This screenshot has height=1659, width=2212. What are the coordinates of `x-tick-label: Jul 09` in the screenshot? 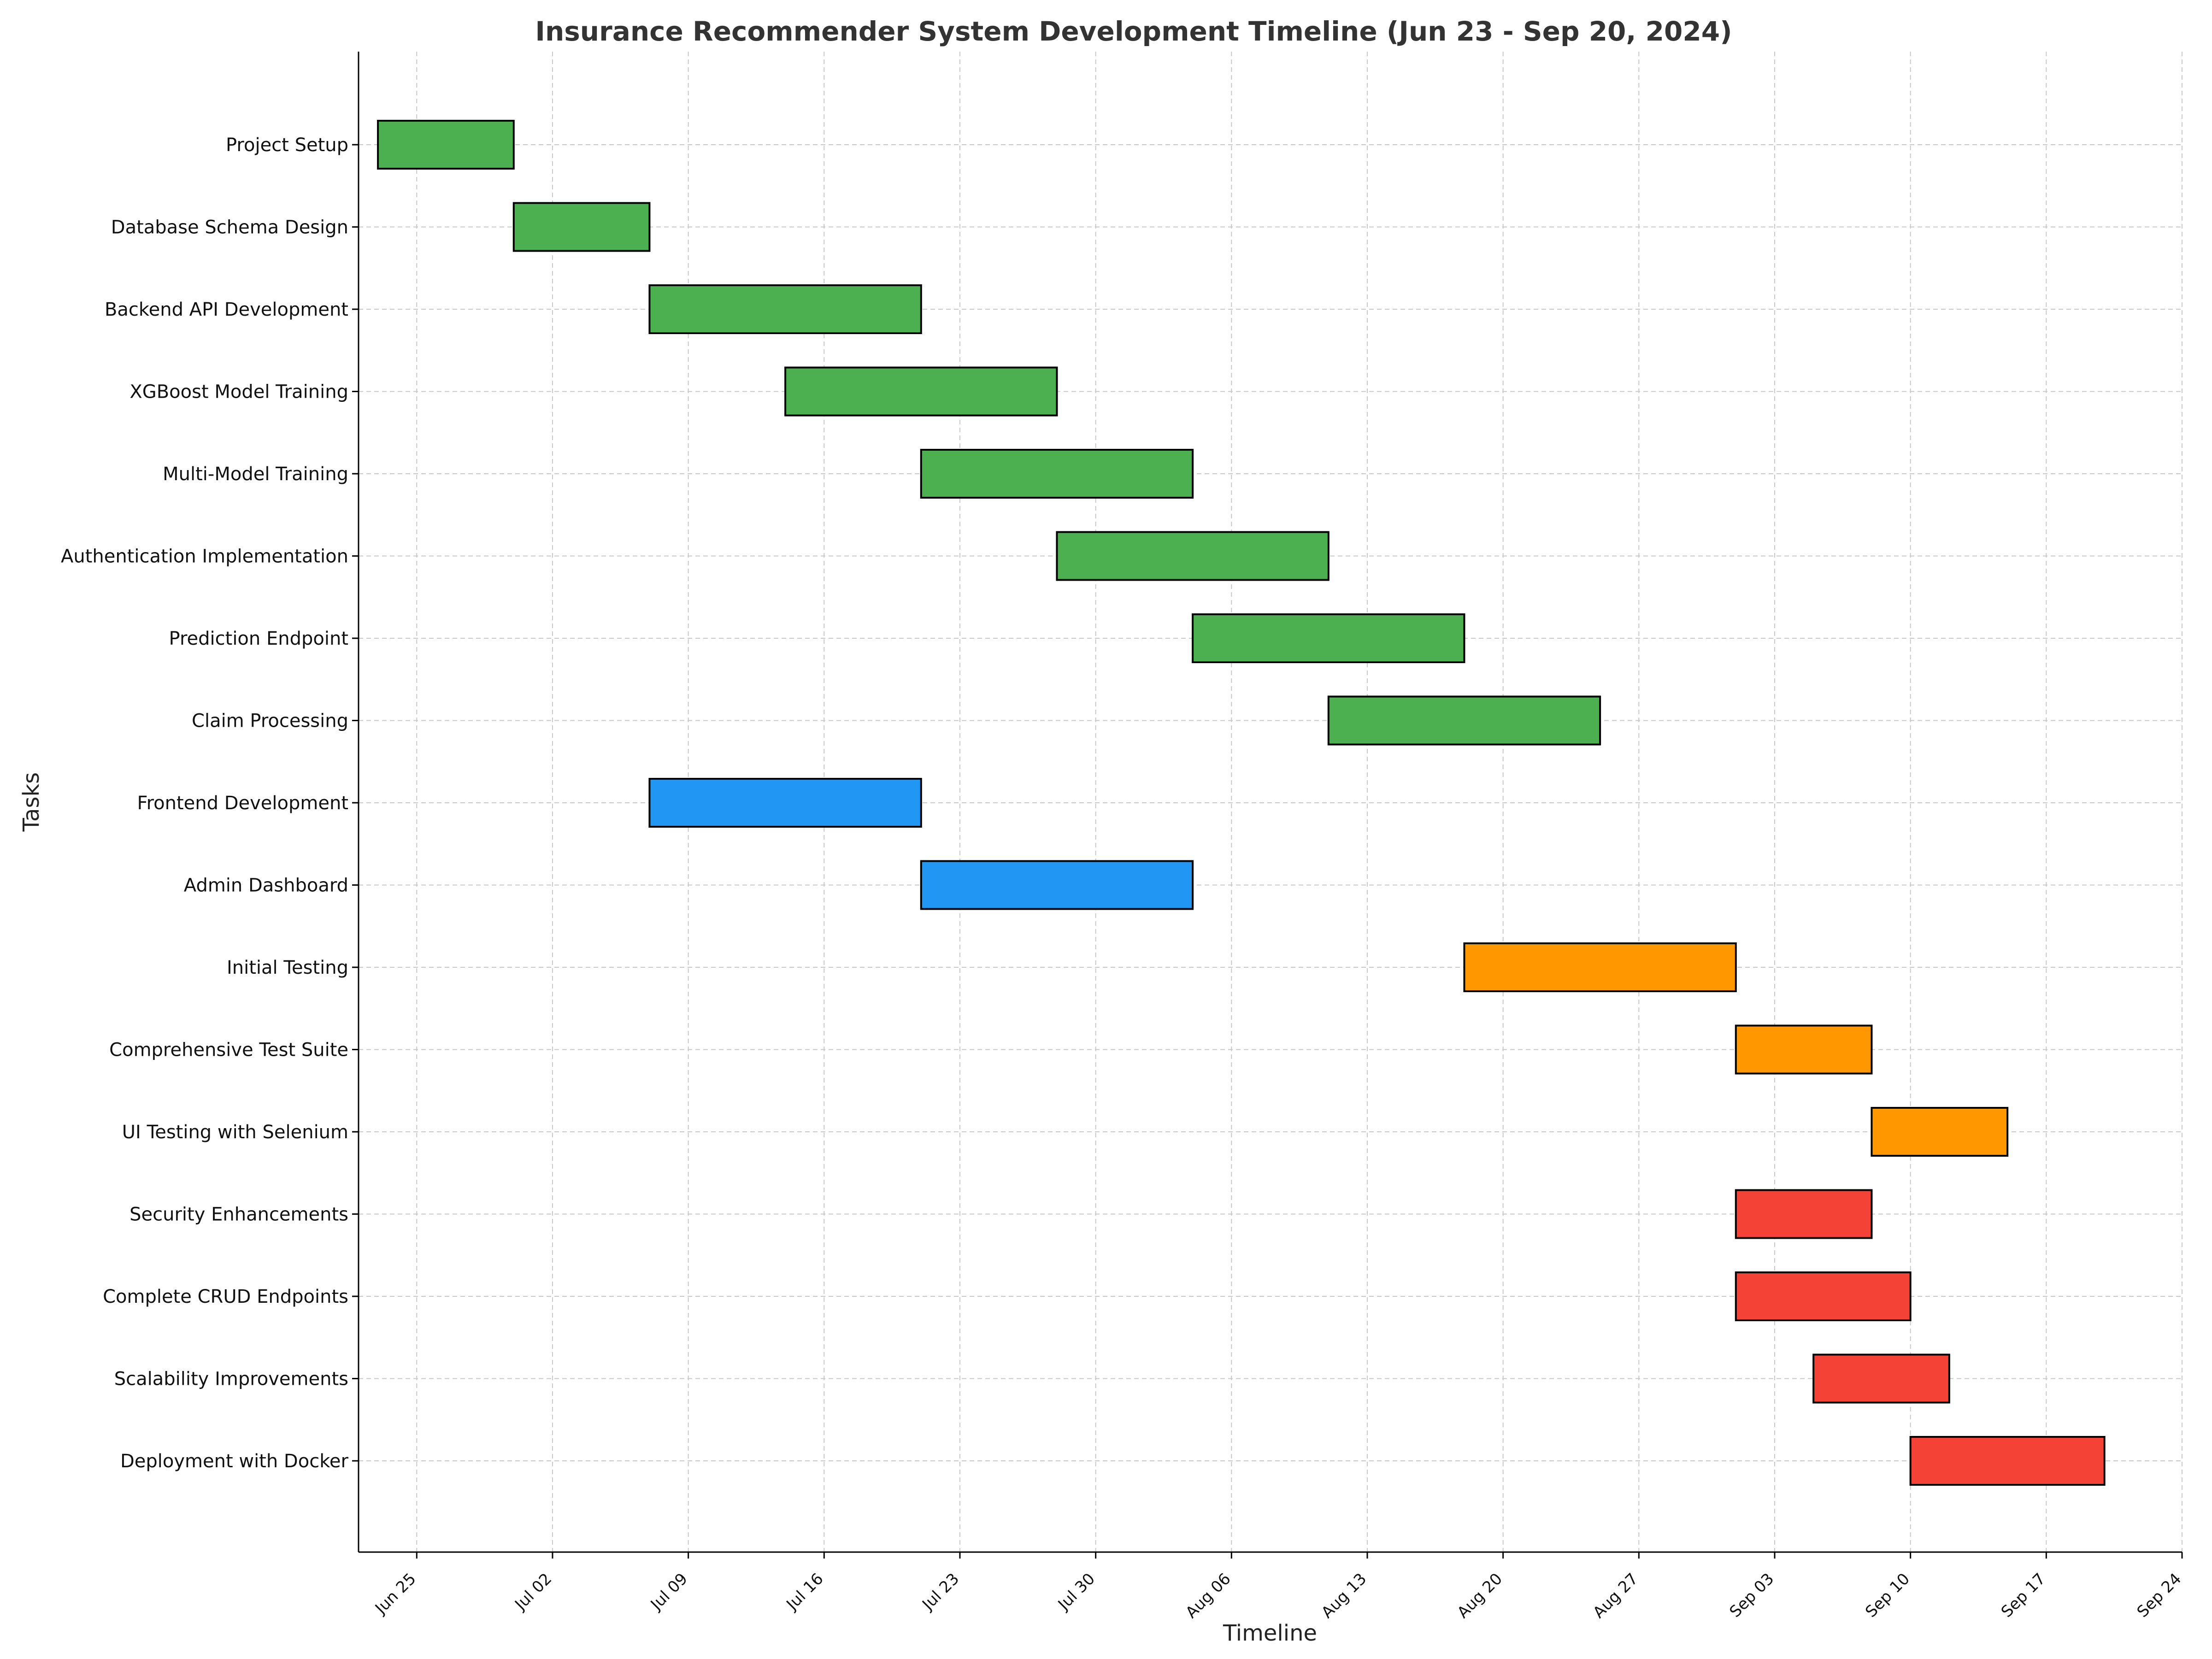 It's located at (669, 1592).